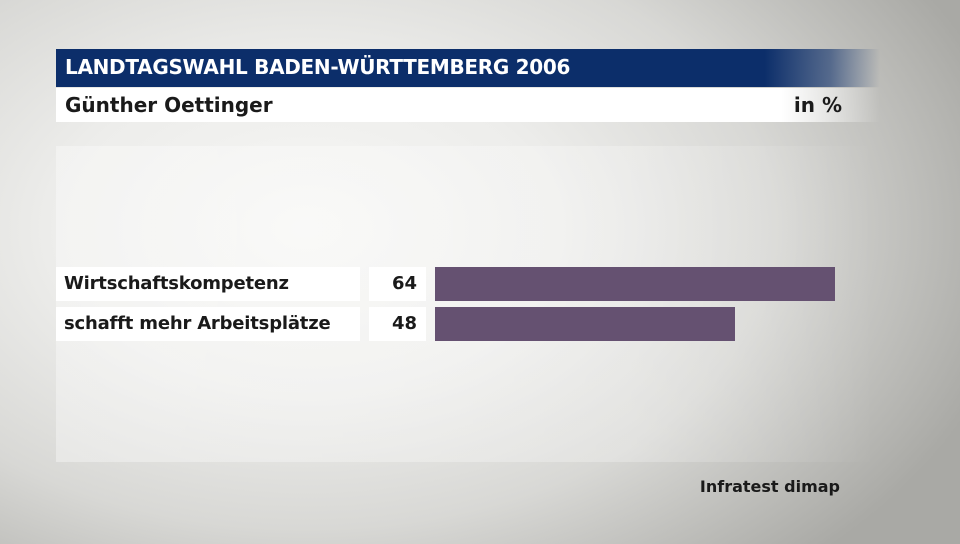  What do you see at coordinates (176, 283) in the screenshot?
I see `category-label: Wirtschaftskompetenz` at bounding box center [176, 283].